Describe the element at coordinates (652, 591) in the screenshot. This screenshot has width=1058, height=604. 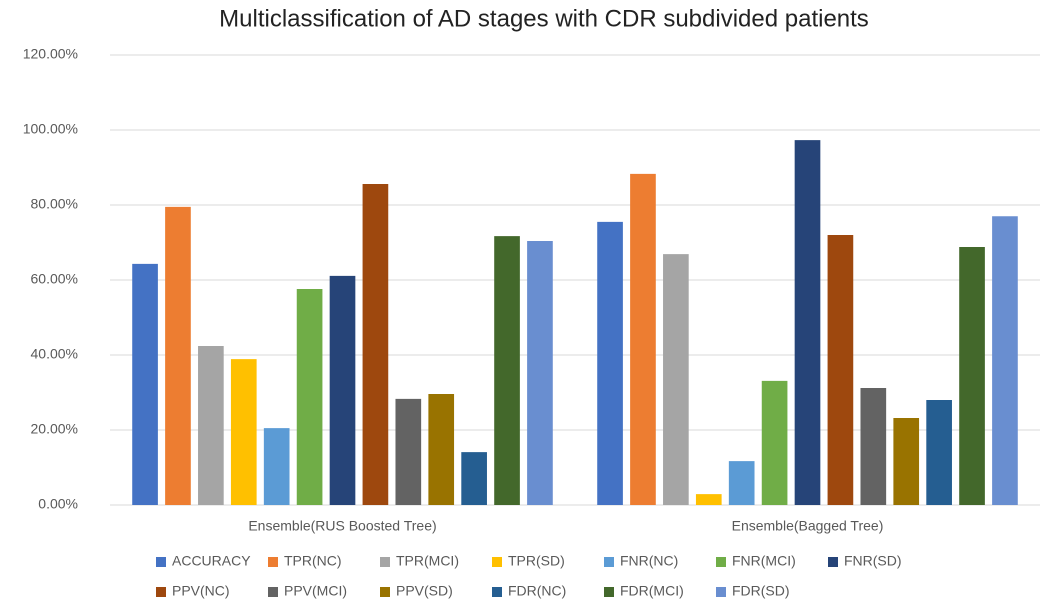
I see `legend-label: FDR(MCI)` at that location.